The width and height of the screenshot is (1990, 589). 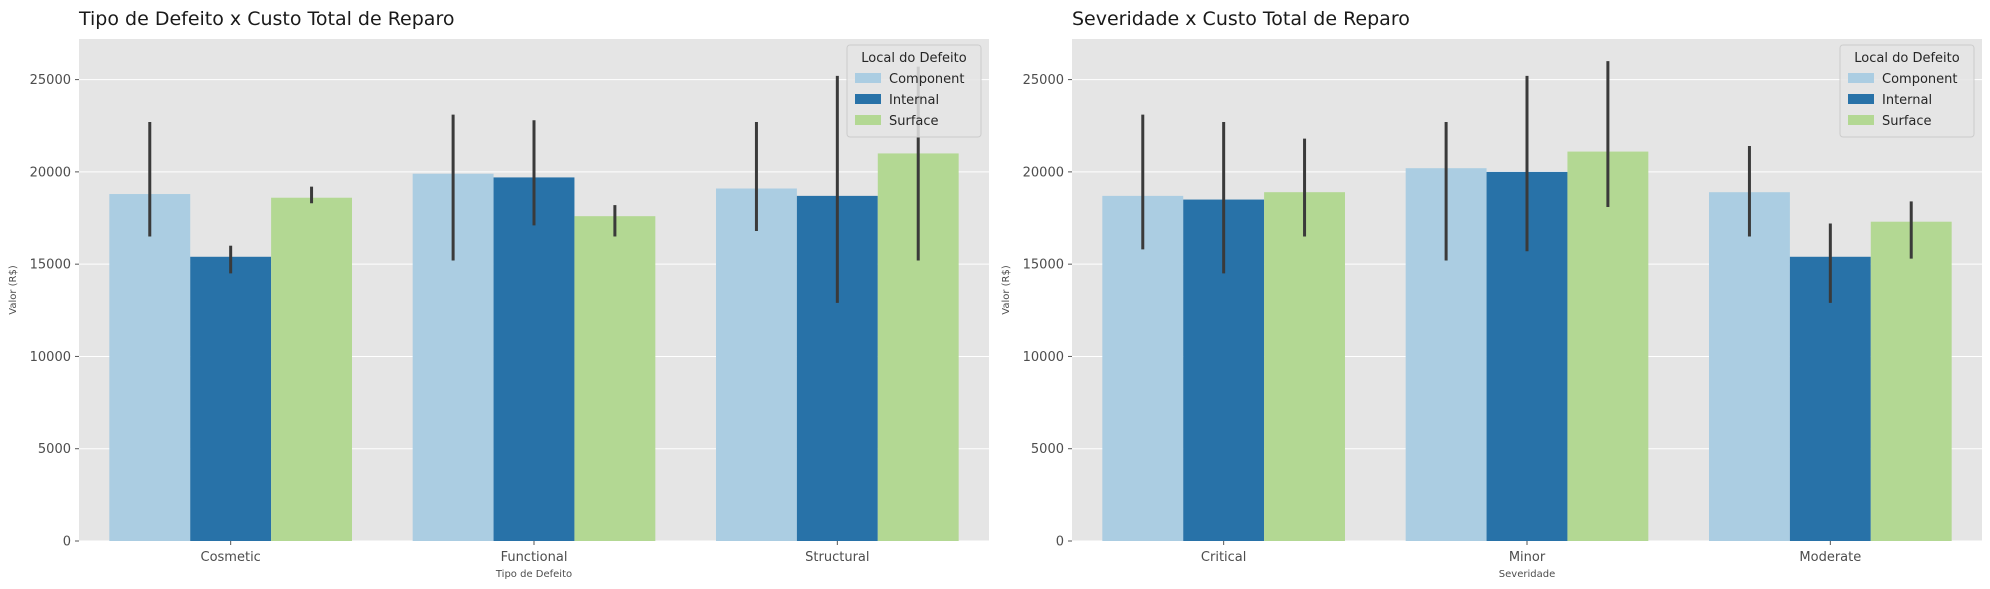 I want to click on bar-cosmetic-internal, so click(x=231, y=398).